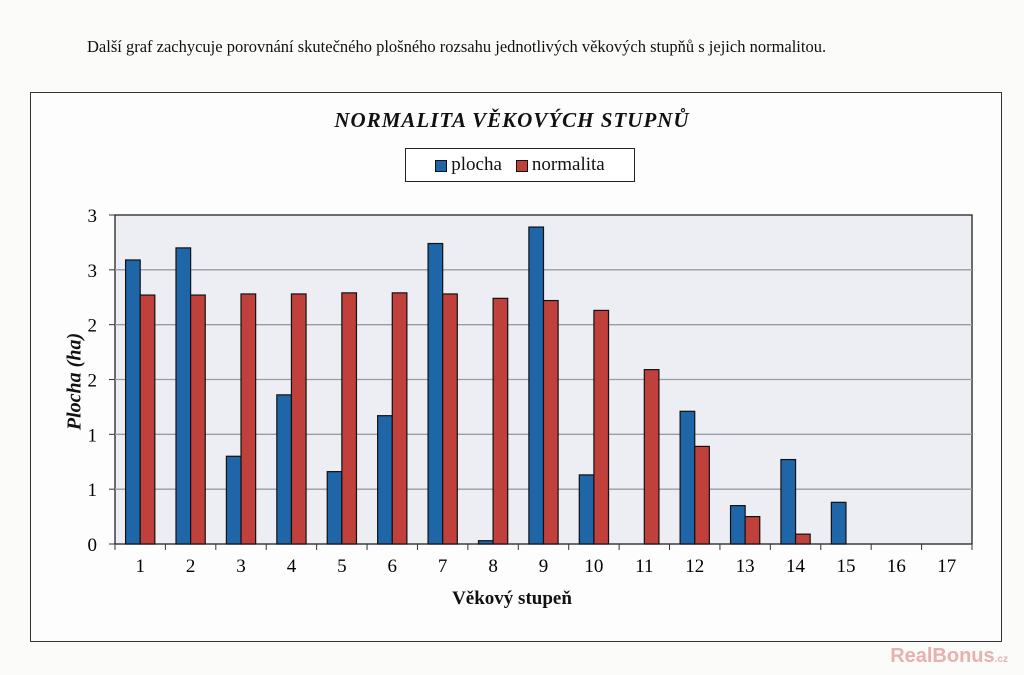  I want to click on legend-label-normalita: normalita, so click(568, 164).